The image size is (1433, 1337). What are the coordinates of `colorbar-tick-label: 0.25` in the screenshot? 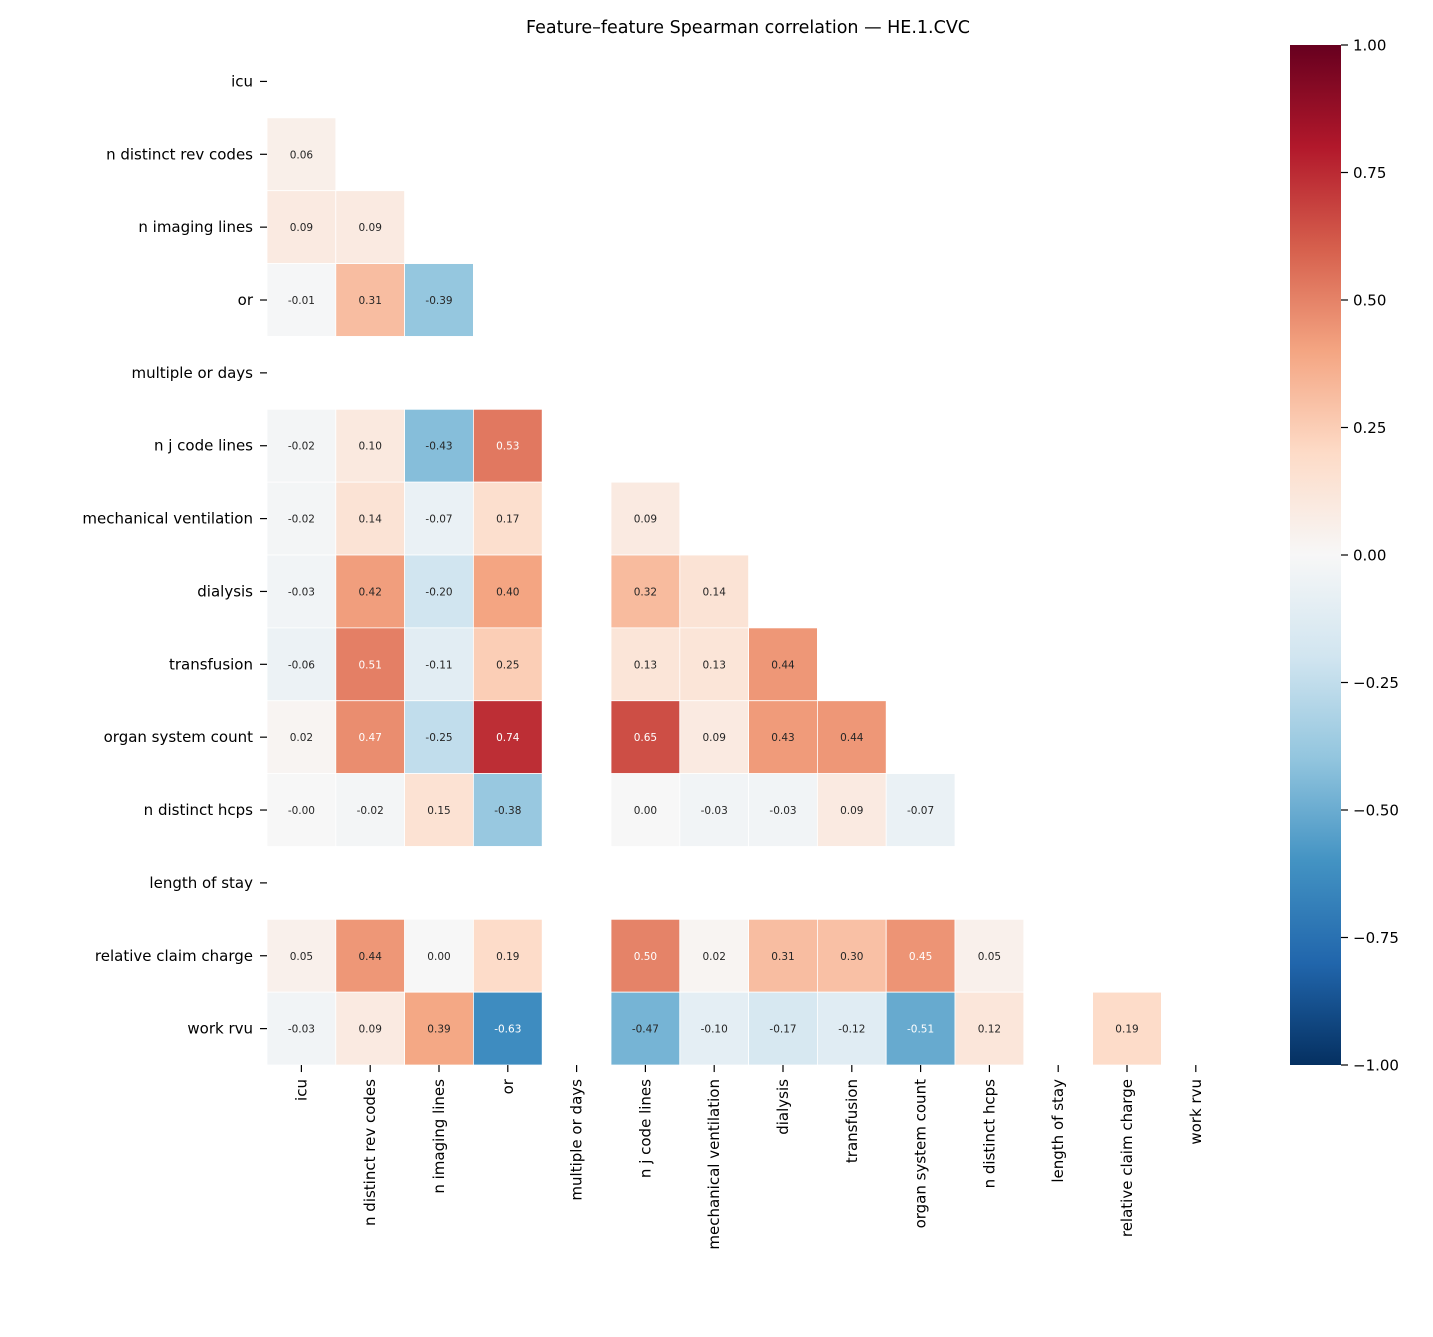 It's located at (1369, 428).